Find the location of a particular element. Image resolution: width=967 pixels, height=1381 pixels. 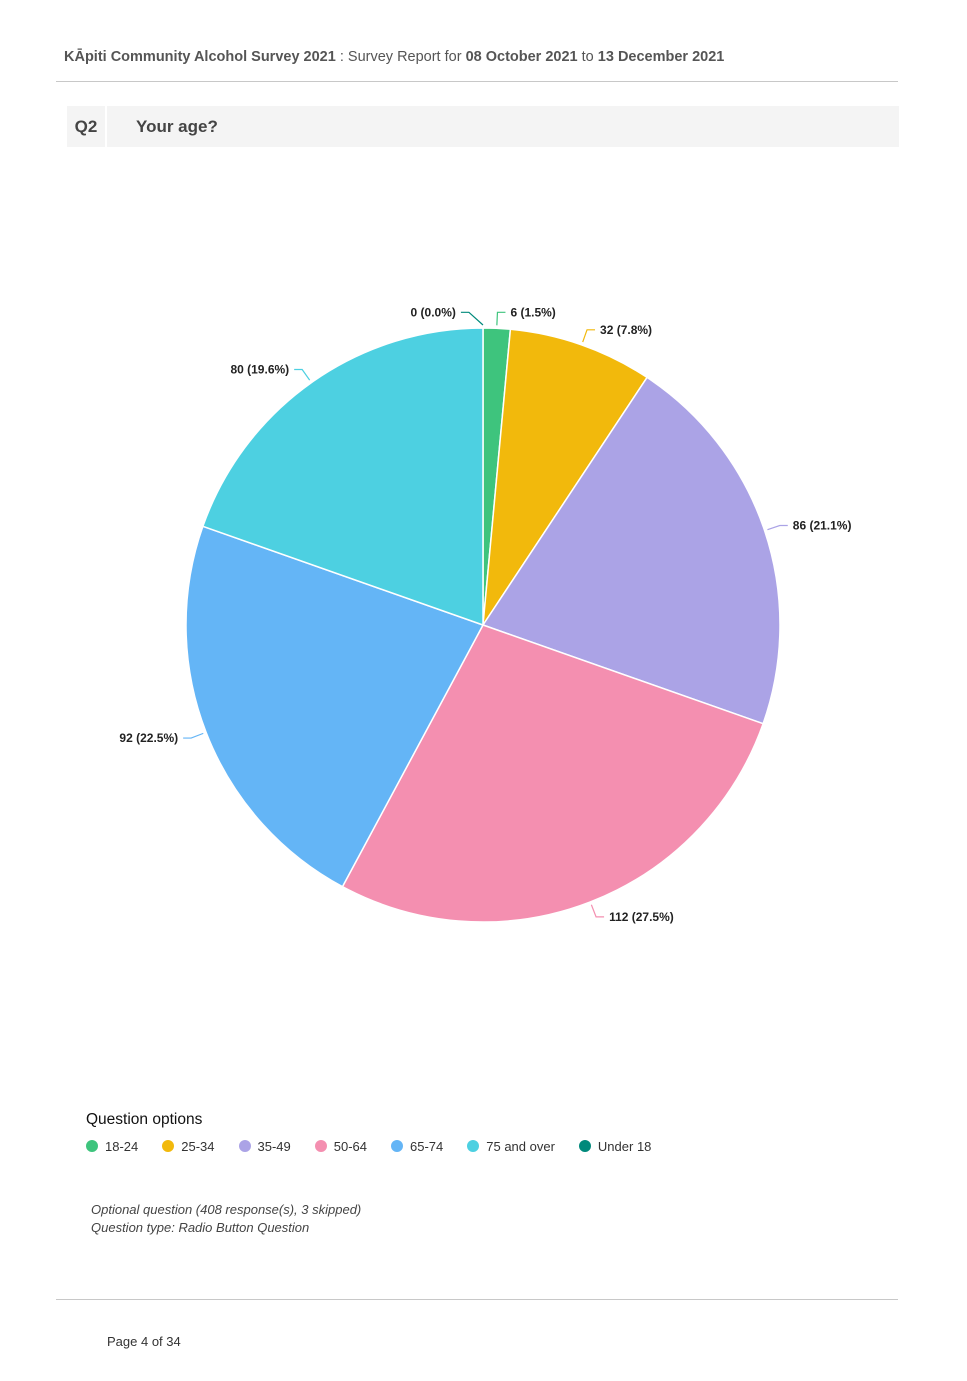

legend-label: 65-74 is located at coordinates (427, 1146).